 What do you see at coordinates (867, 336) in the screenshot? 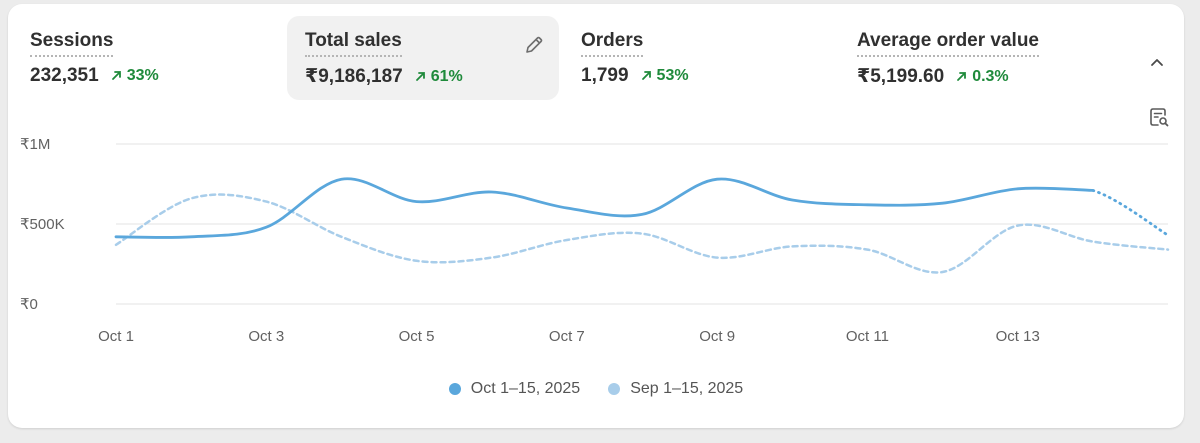
I see `x-tick-label: Oct 11` at bounding box center [867, 336].